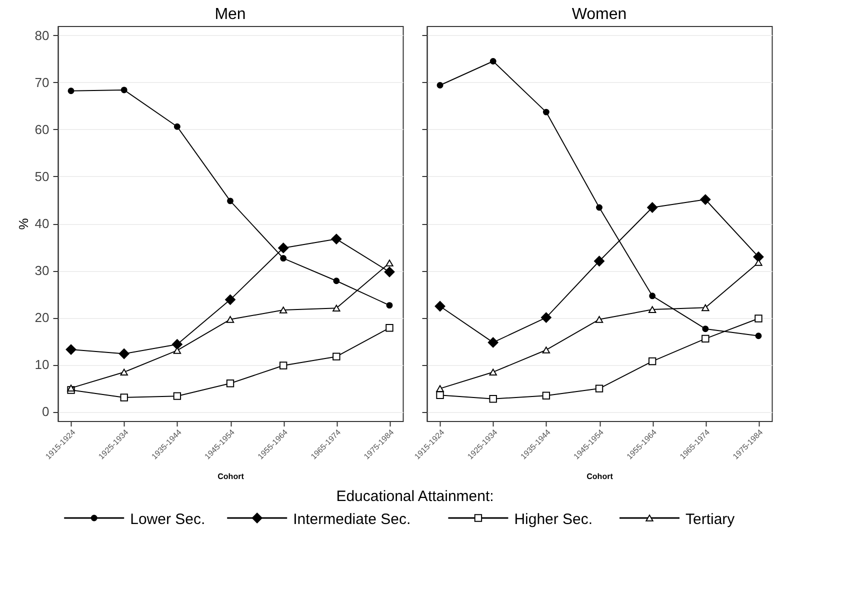 The image size is (842, 593). I want to click on y-tick-label: 20, so click(42, 318).